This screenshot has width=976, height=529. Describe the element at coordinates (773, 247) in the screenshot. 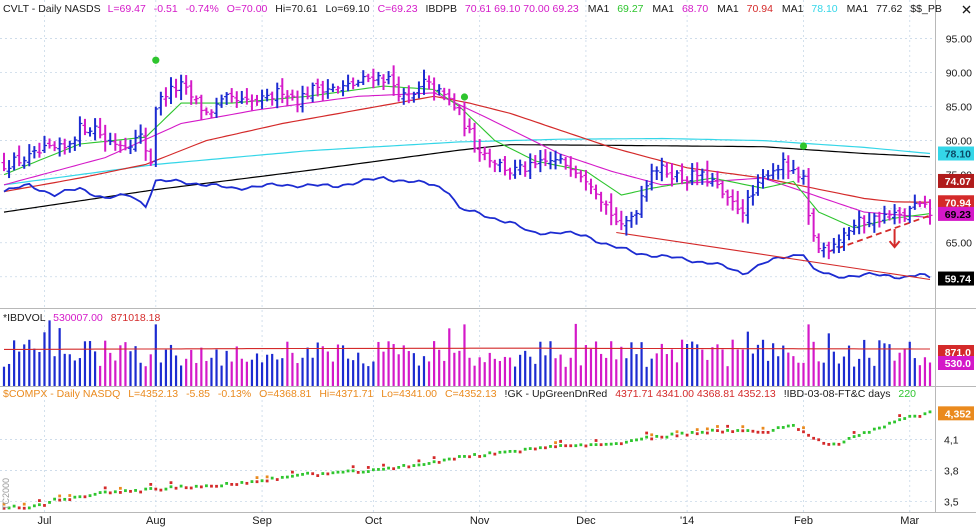

I see `trend-lines` at that location.